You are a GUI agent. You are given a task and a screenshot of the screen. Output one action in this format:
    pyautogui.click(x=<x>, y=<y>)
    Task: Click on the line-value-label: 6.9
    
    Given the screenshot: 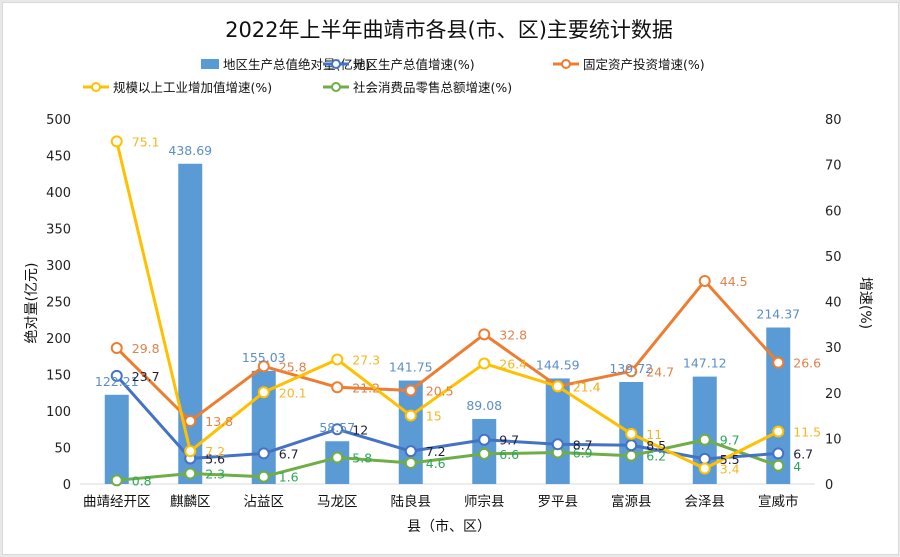 What is the action you would take?
    pyautogui.click(x=583, y=453)
    